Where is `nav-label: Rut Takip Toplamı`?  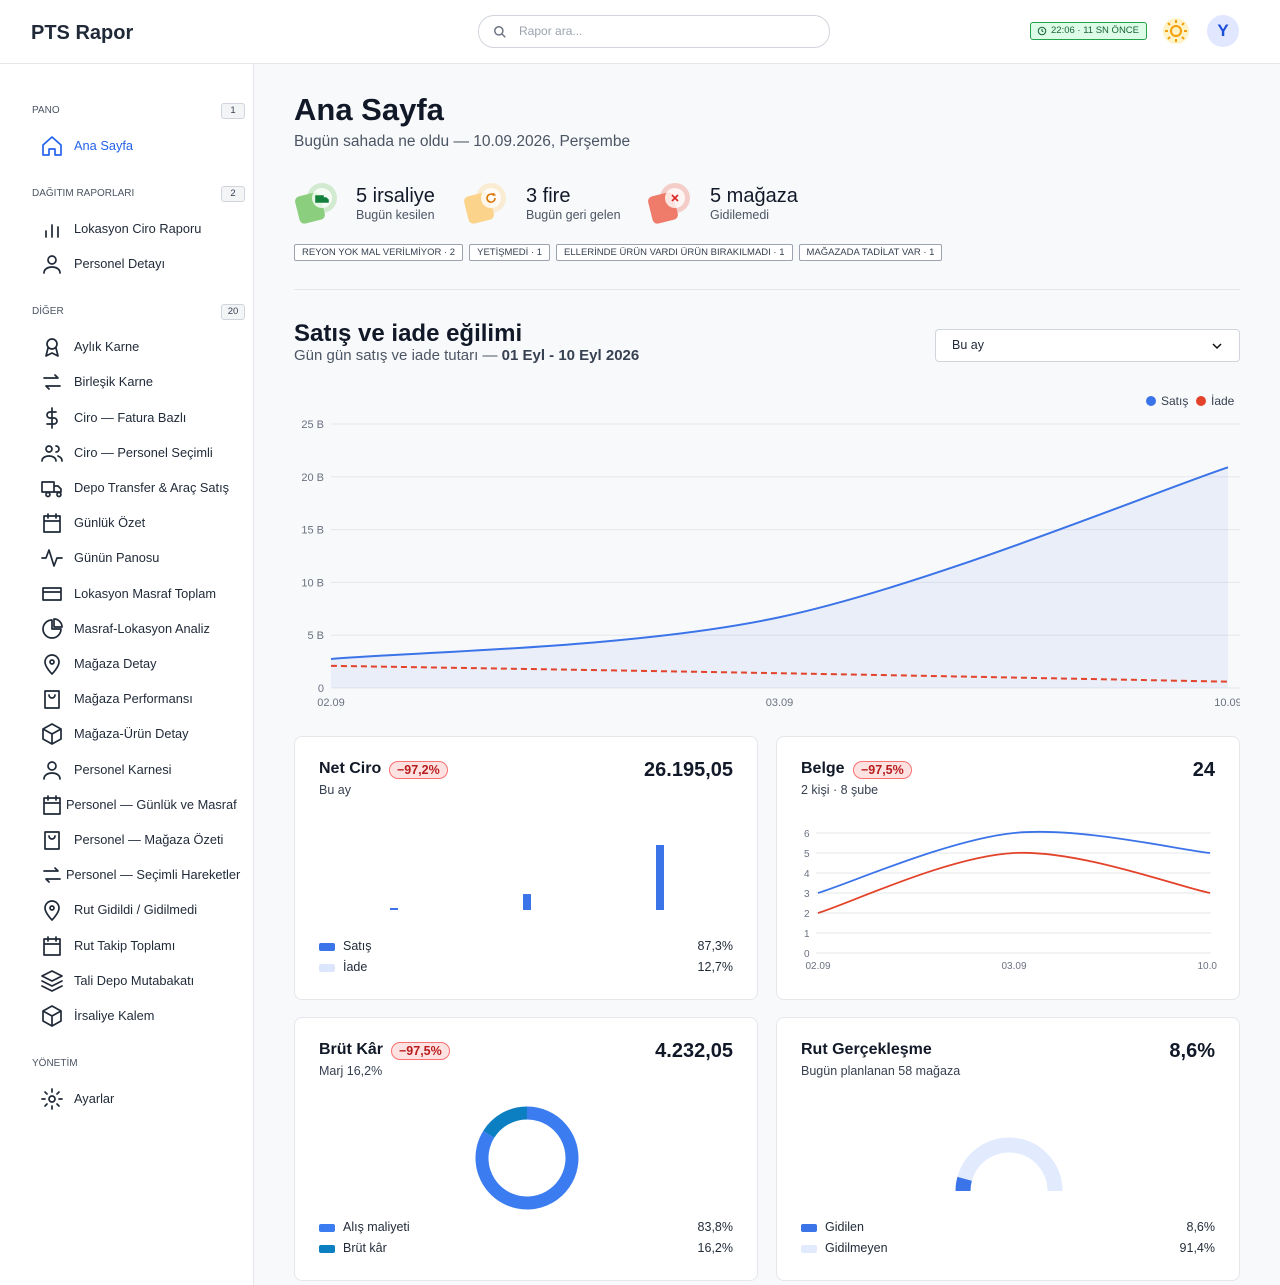
nav-label: Rut Takip Toplamı is located at coordinates (125, 945).